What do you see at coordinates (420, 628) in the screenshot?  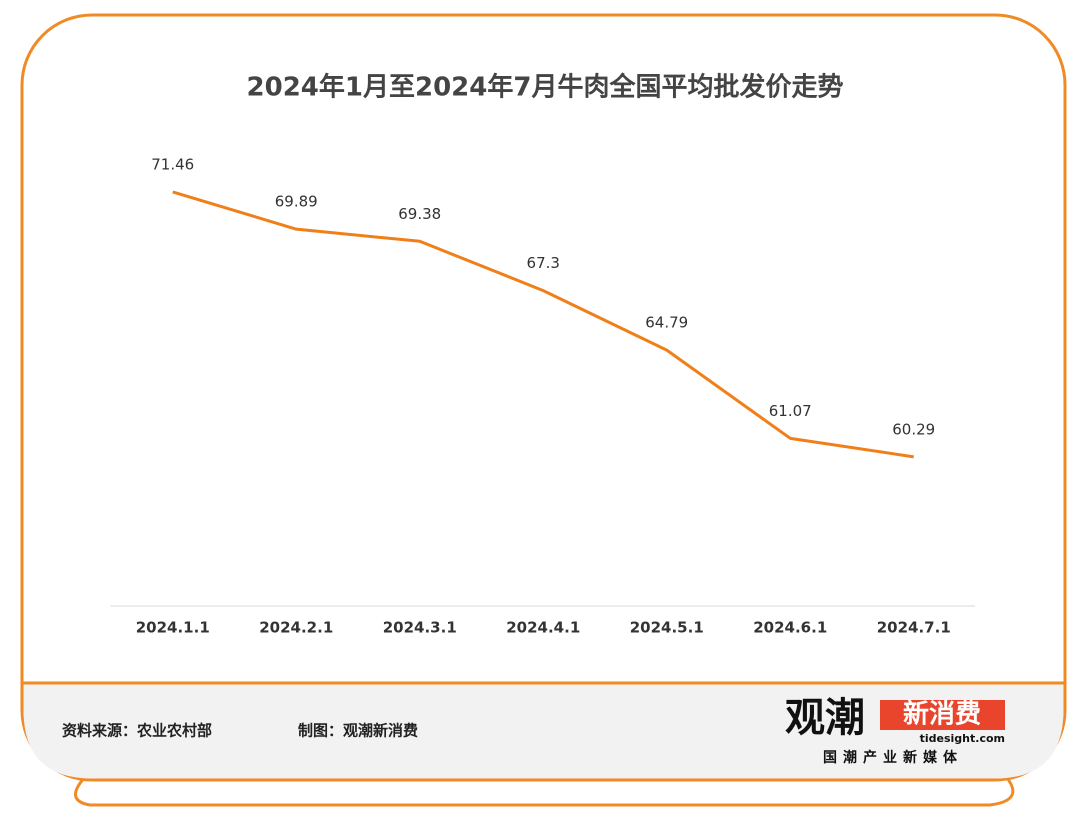 I see `x-tick-label: 2024.3.1` at bounding box center [420, 628].